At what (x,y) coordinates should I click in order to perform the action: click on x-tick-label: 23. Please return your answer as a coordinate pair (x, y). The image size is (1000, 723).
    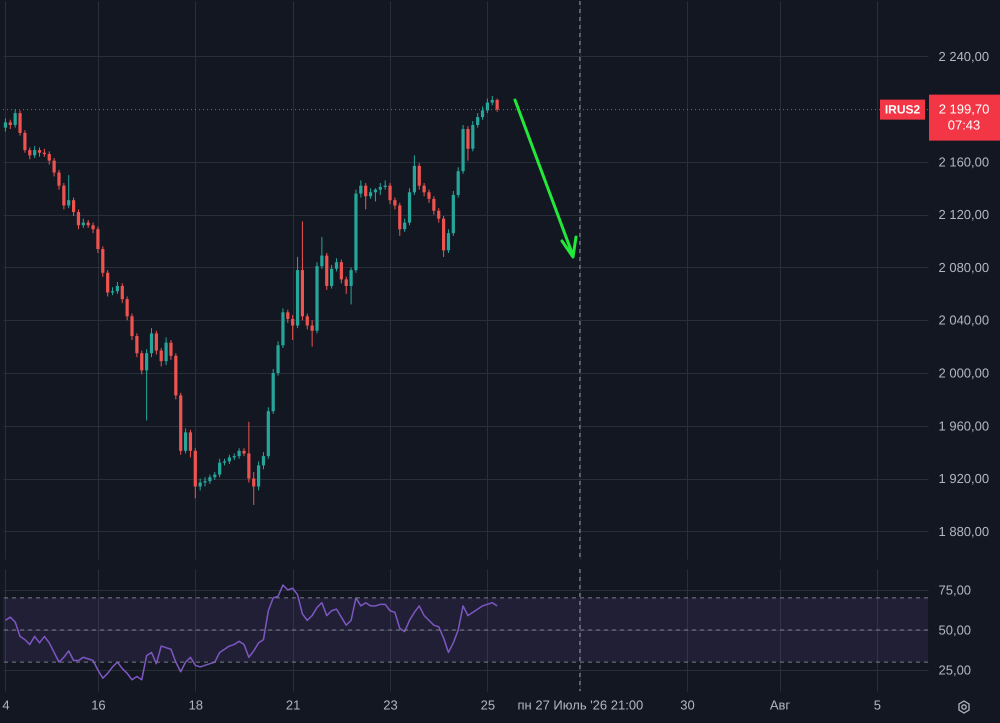
    Looking at the image, I should click on (390, 705).